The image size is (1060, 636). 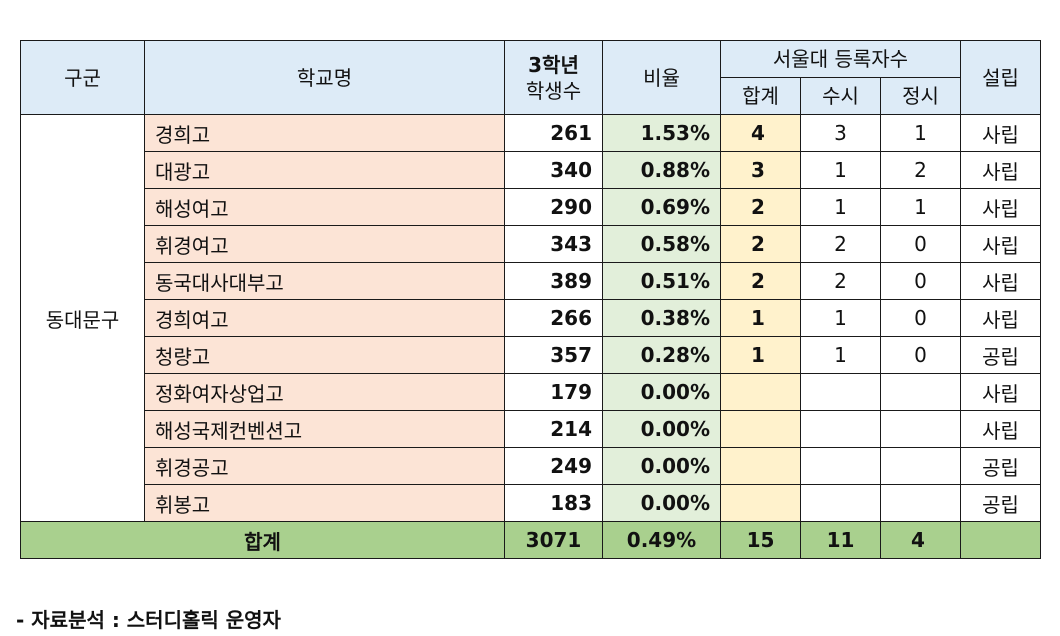 I want to click on table-row: 휘경공고 249 0.00% 공립, so click(x=531, y=466).